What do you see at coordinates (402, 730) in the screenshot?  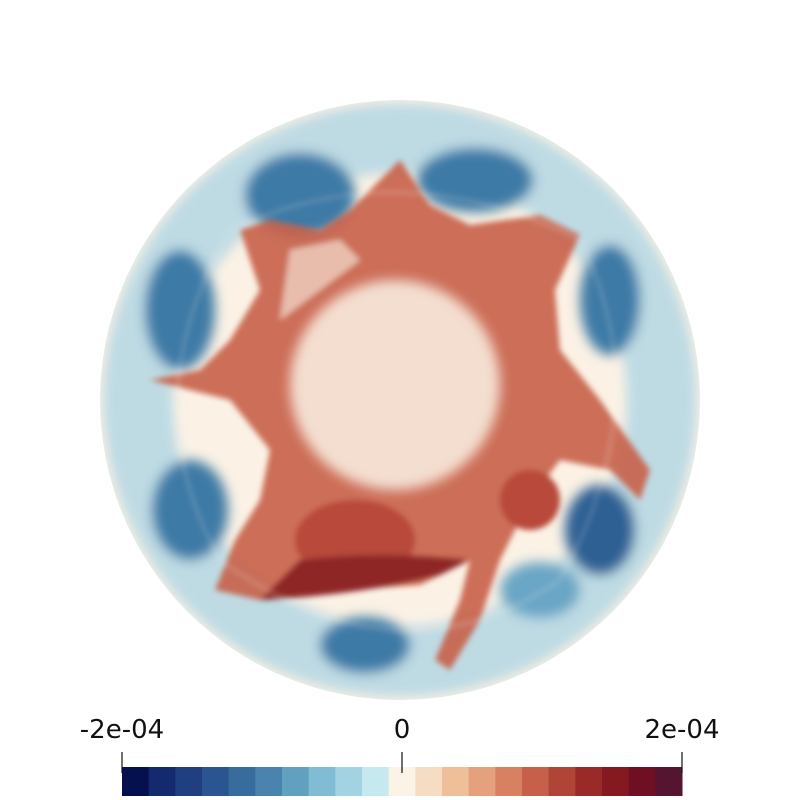 I see `colorbar-tick-label: 0` at bounding box center [402, 730].